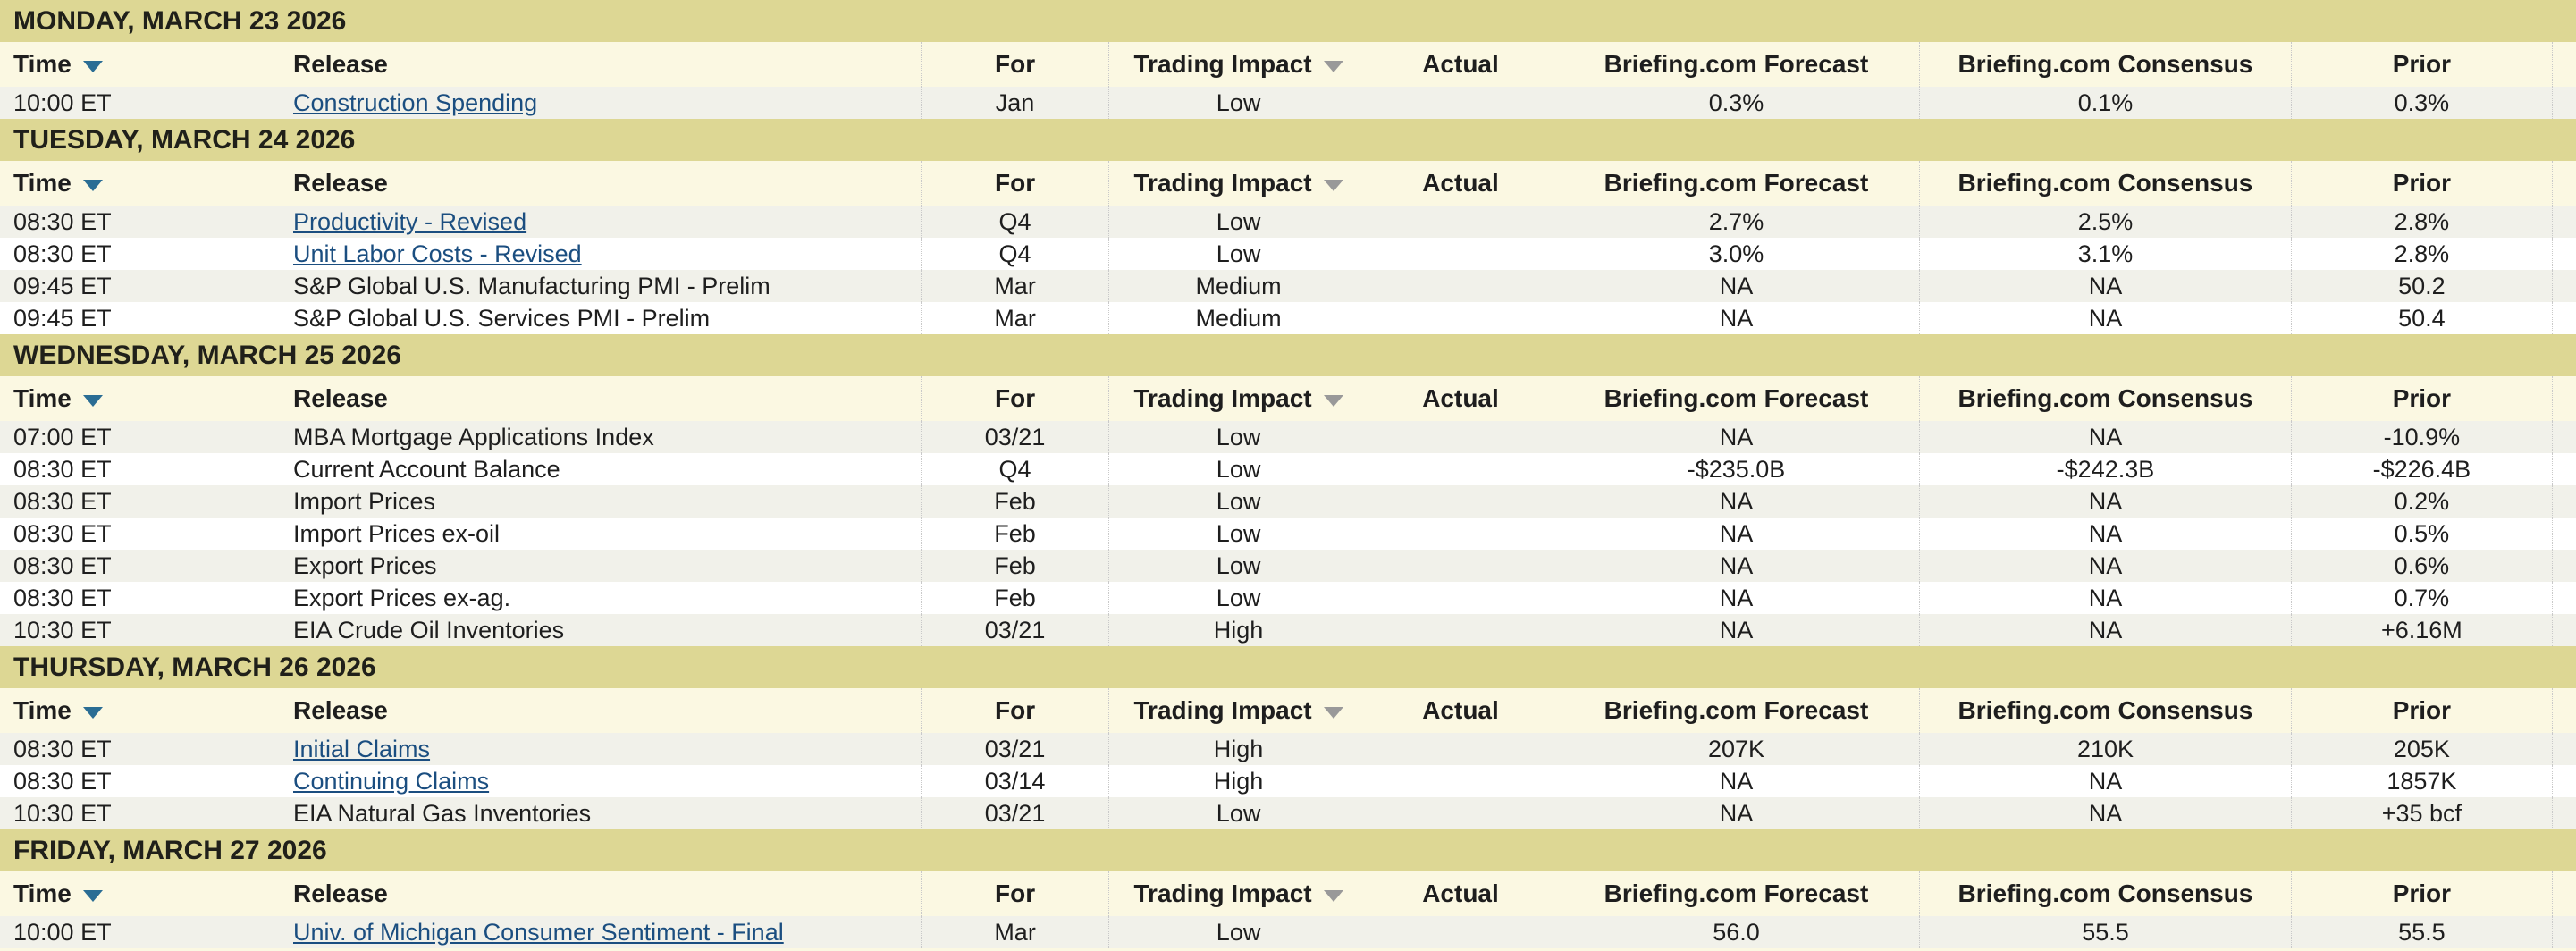 The image size is (2576, 951). I want to click on release-text: EIA Crude Oil Inventories, so click(429, 630).